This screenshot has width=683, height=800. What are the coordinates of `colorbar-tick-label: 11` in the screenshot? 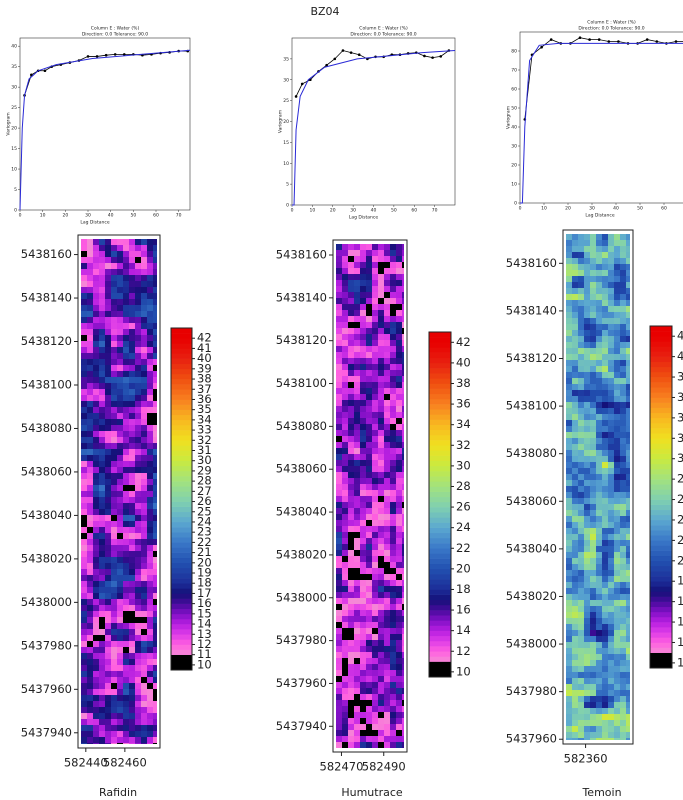 It's located at (204, 654).